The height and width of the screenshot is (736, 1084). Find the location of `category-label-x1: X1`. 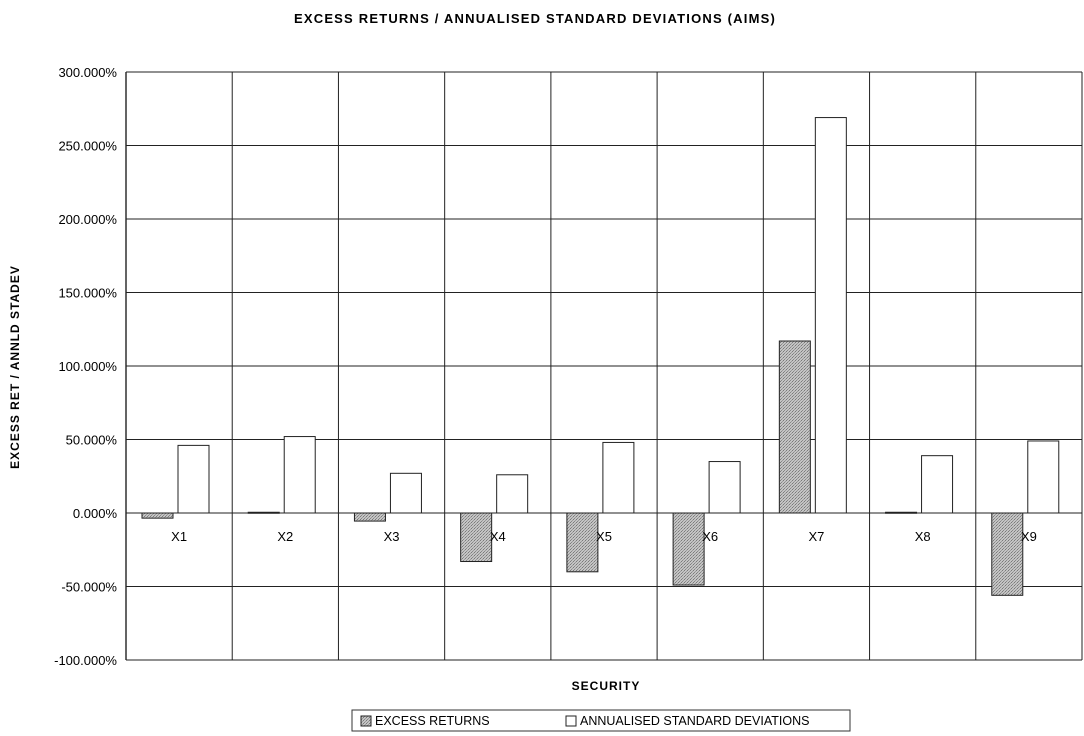

category-label-x1: X1 is located at coordinates (179, 536).